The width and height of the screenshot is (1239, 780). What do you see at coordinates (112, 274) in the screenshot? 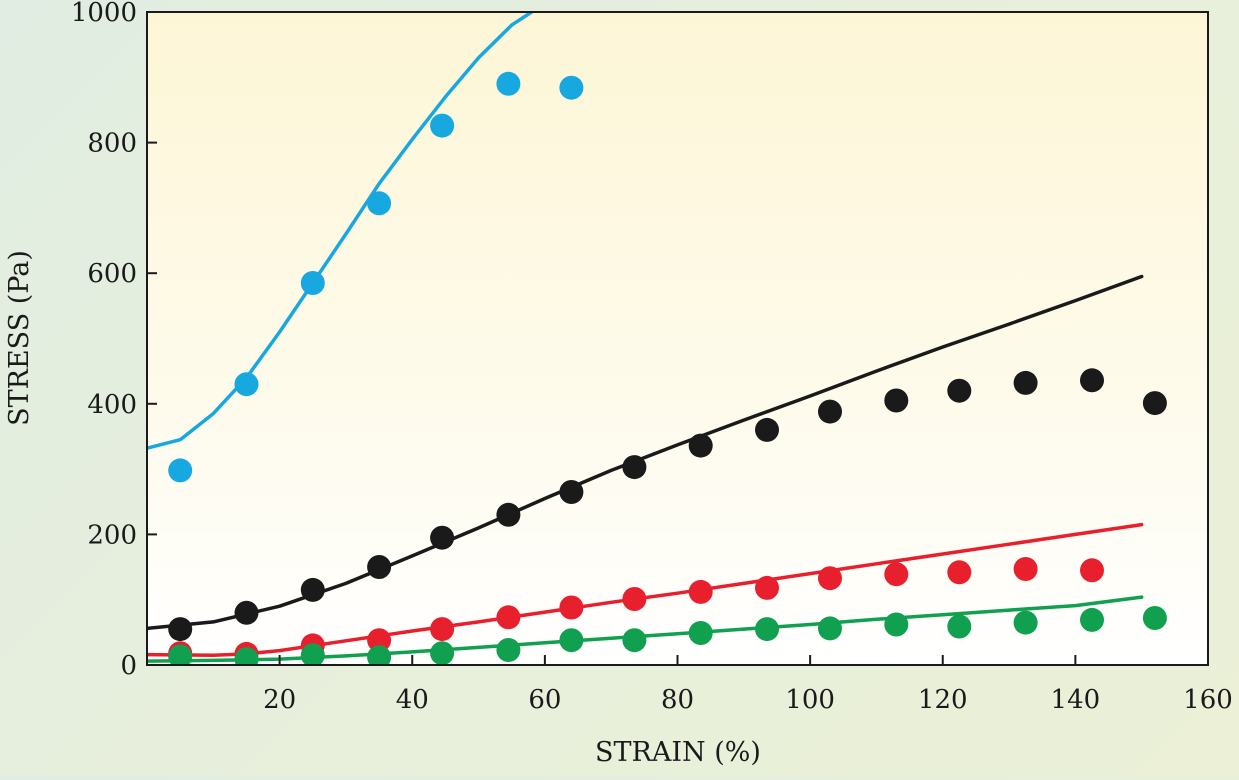
I see `y-tick-label: 600` at bounding box center [112, 274].